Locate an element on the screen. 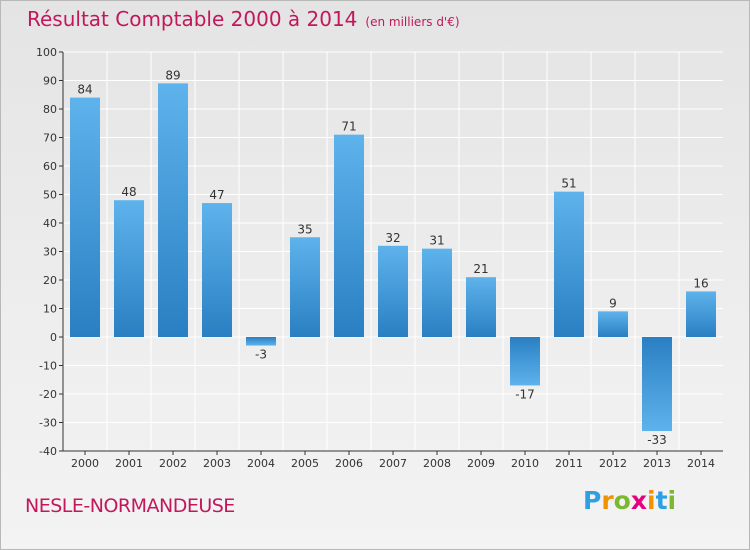 The height and width of the screenshot is (550, 750). x-tick-label: 2006 is located at coordinates (349, 463).